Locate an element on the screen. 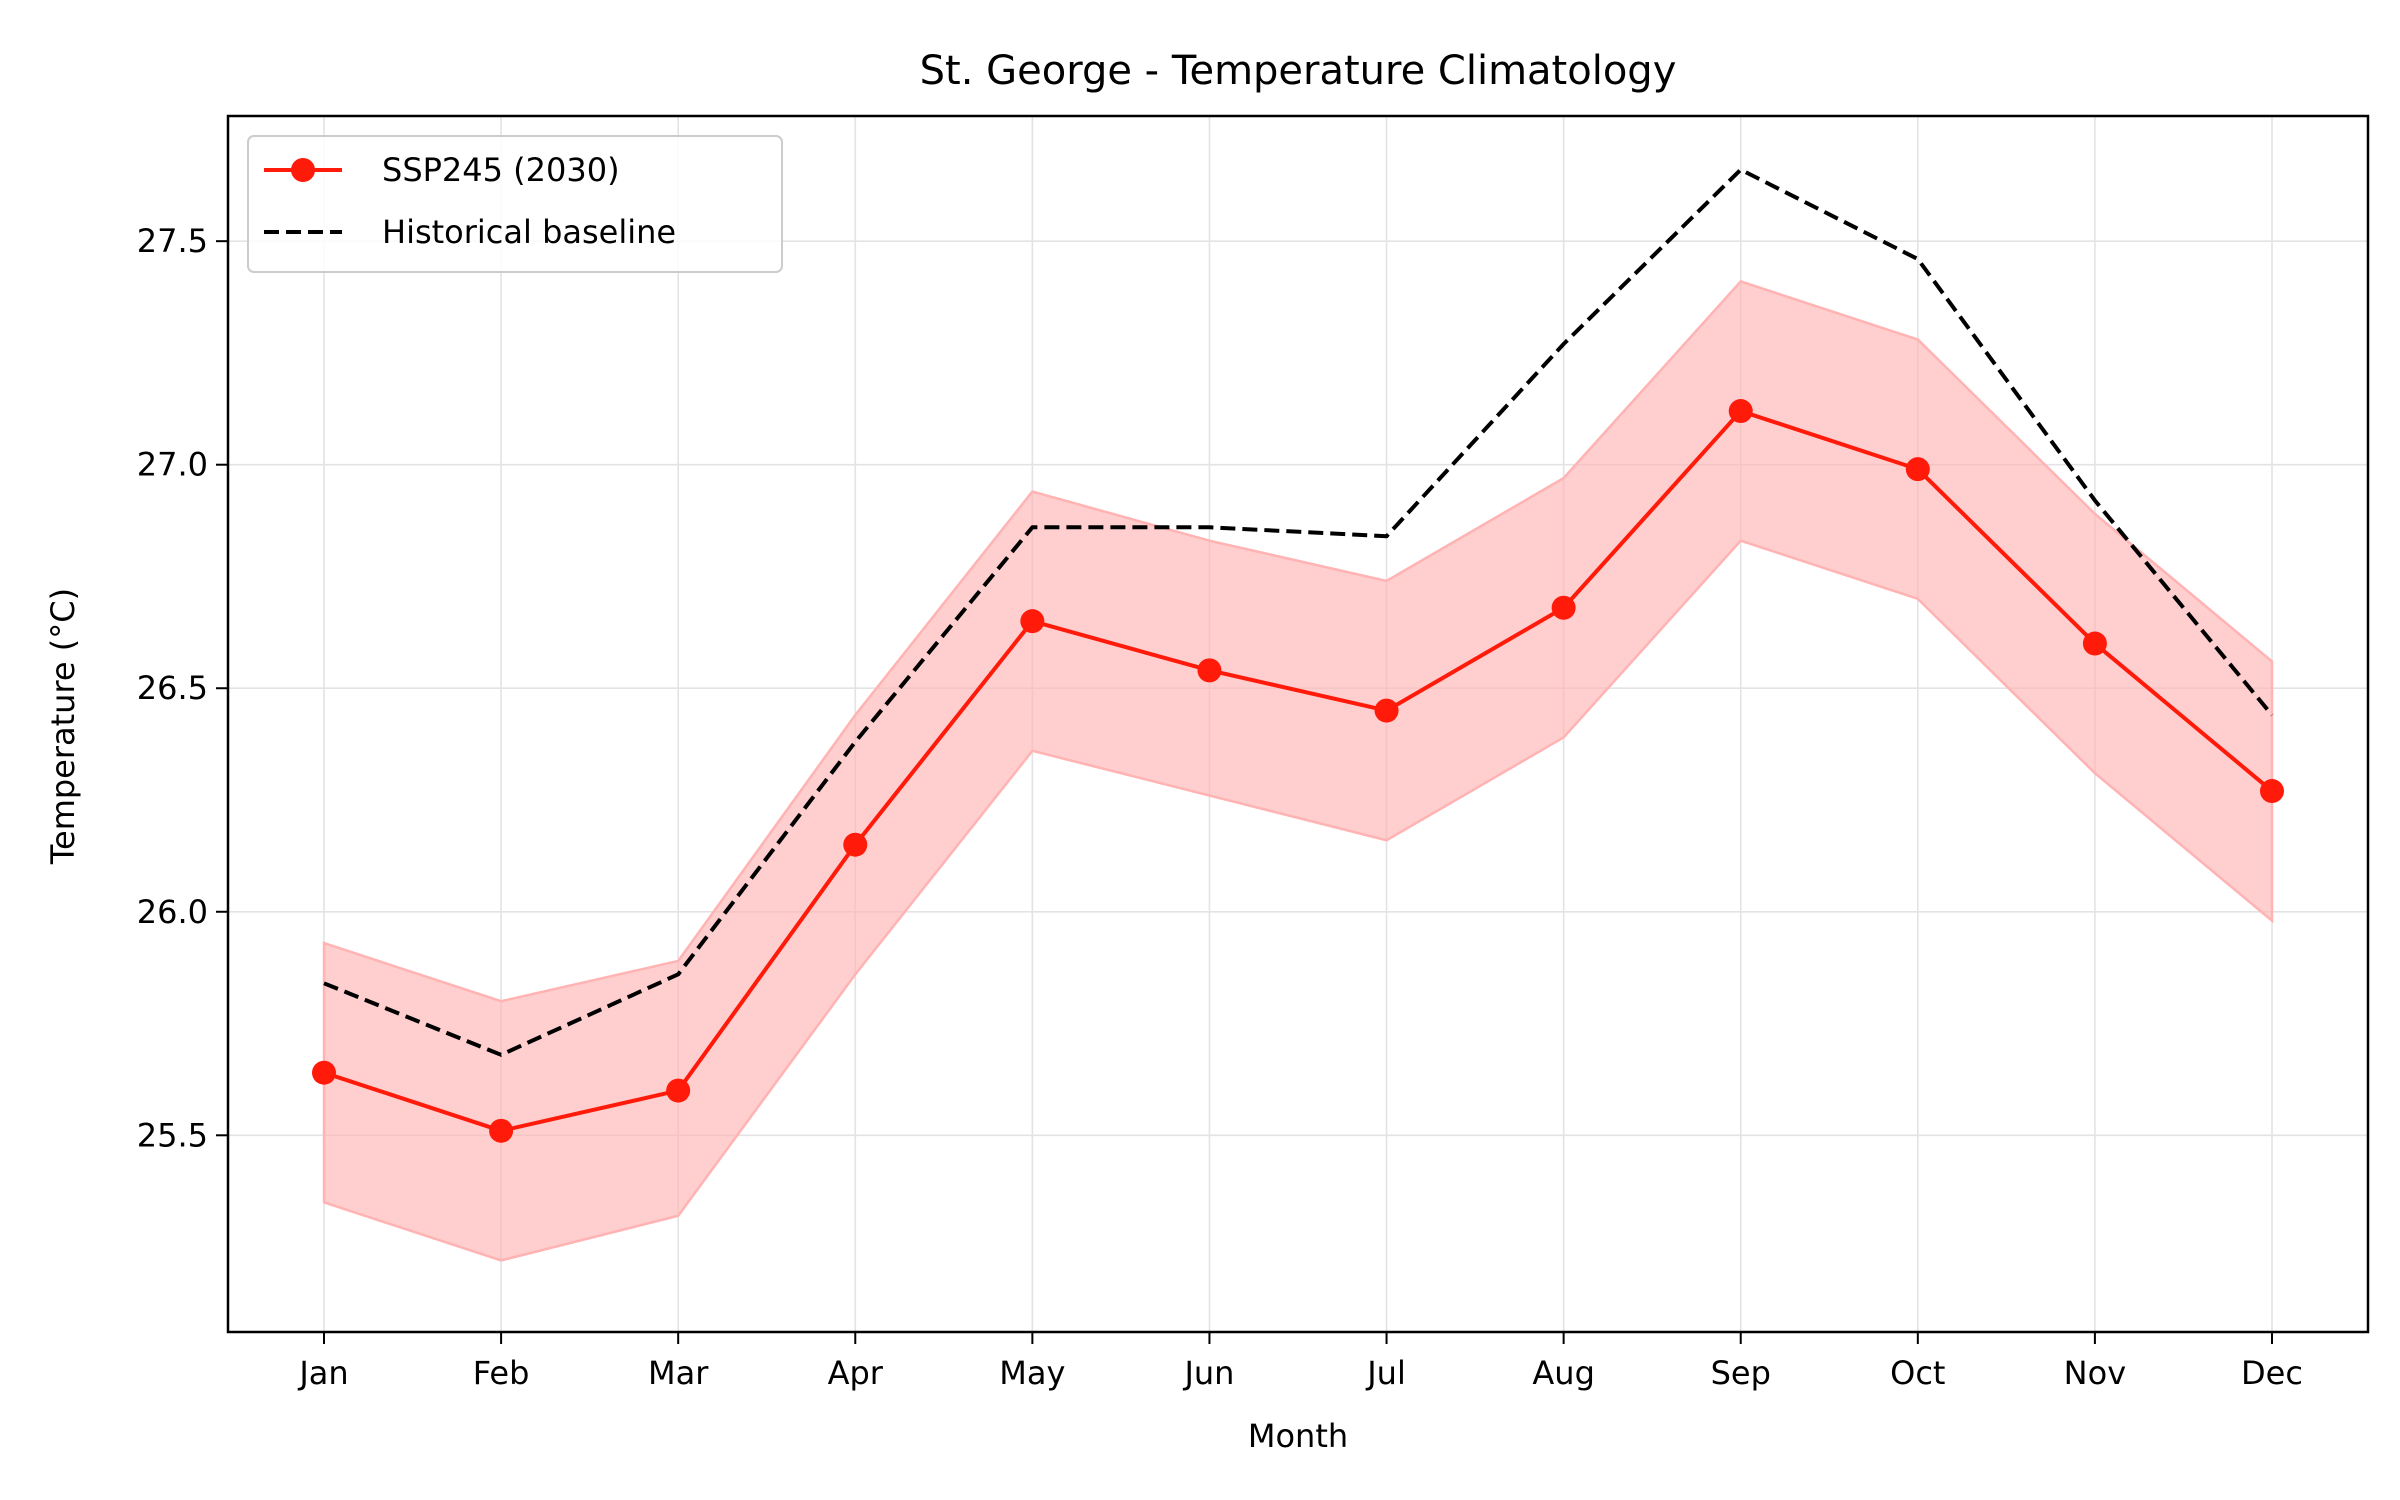 This screenshot has height=1500, width=2400. y-tick-label: 25.5 is located at coordinates (172, 1135).